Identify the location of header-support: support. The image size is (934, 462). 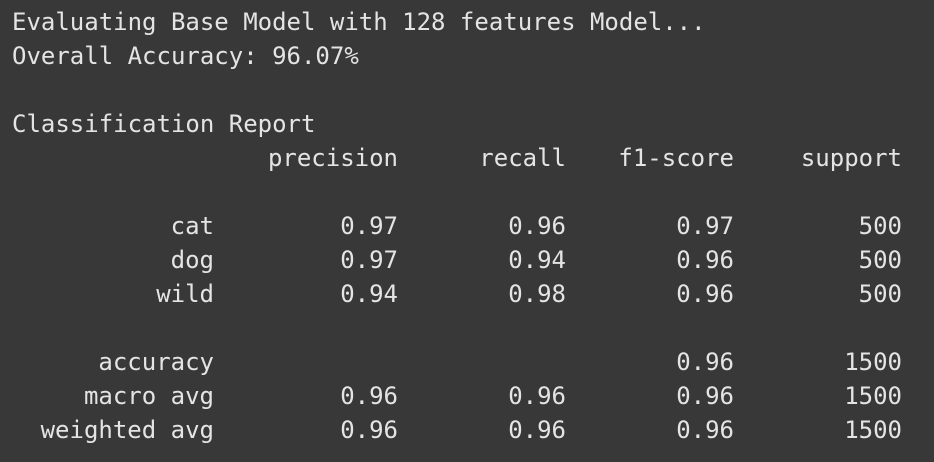
(851, 158).